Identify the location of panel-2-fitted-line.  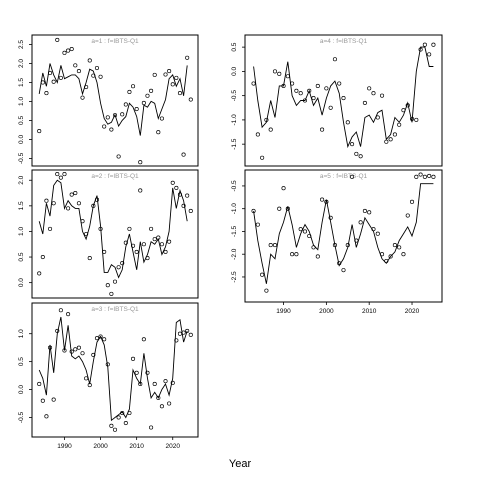
(113, 229).